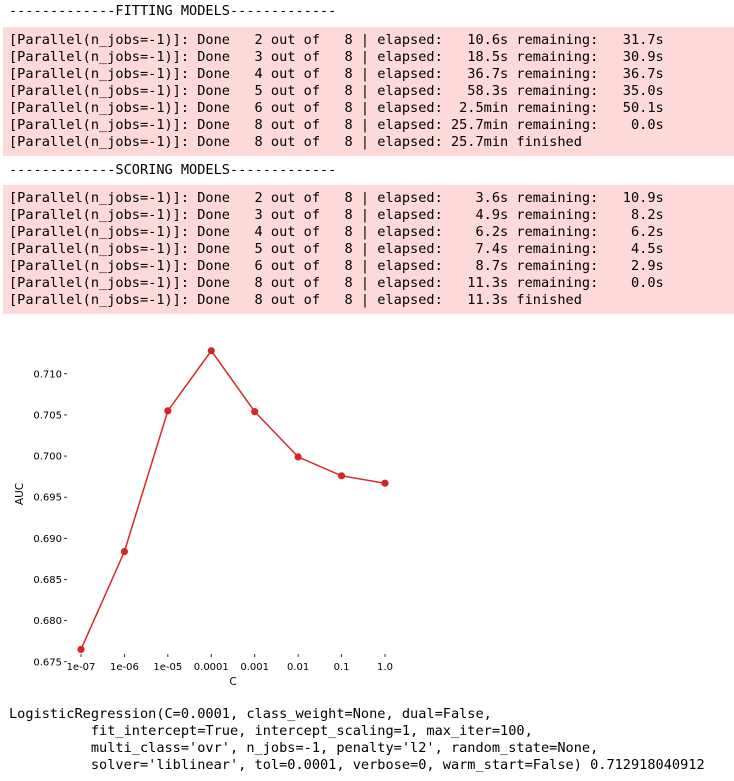 The image size is (734, 781). Describe the element at coordinates (47, 457) in the screenshot. I see `y-tick-label: 0.700` at that location.